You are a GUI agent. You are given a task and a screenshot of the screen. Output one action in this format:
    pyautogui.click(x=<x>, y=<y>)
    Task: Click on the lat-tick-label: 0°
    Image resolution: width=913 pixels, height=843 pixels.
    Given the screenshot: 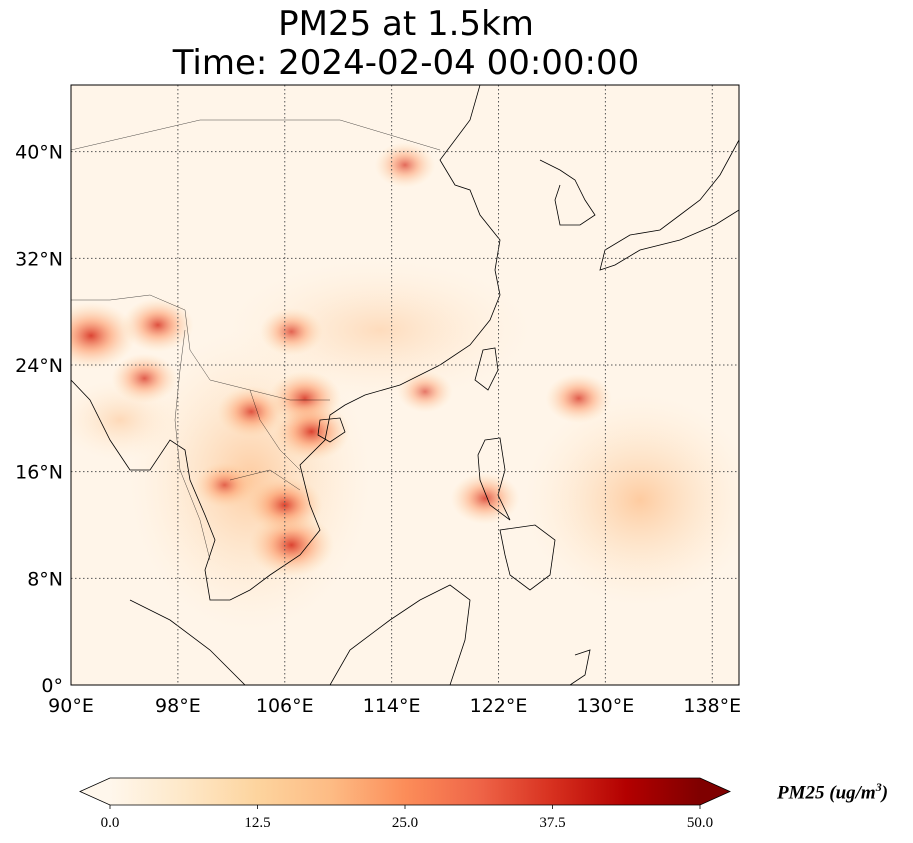 What is the action you would take?
    pyautogui.click(x=52, y=686)
    